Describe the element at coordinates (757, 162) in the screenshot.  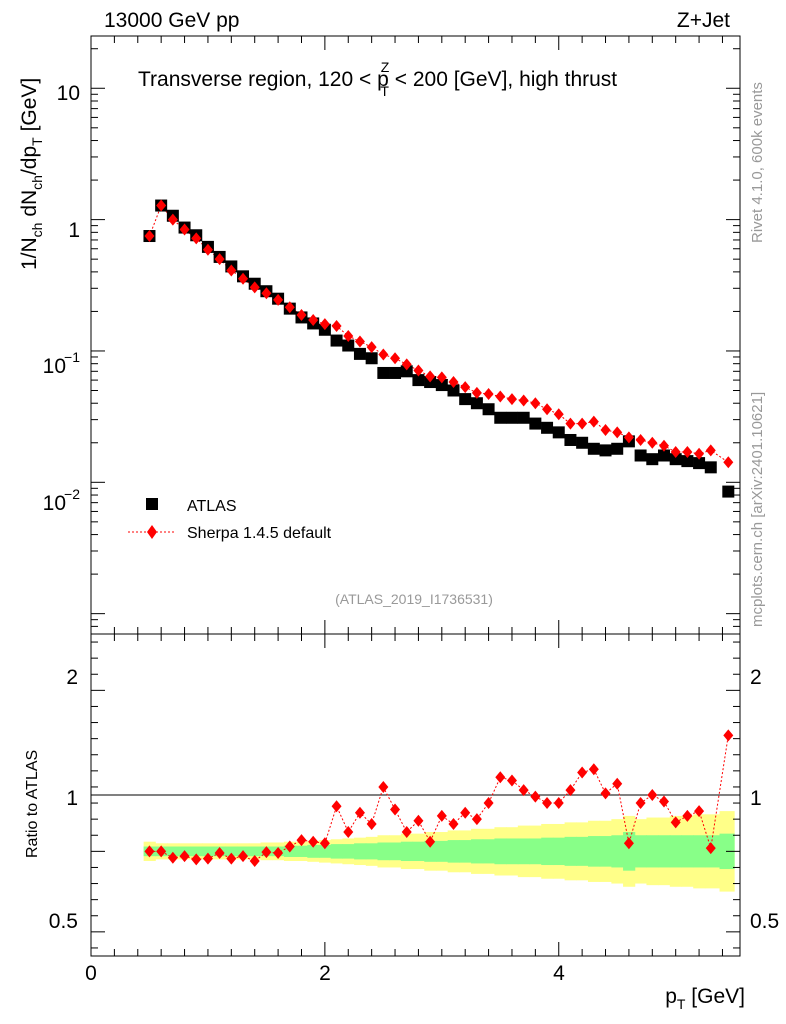
I see `rivet-label: Rivet 4.1.0, 600k events` at that location.